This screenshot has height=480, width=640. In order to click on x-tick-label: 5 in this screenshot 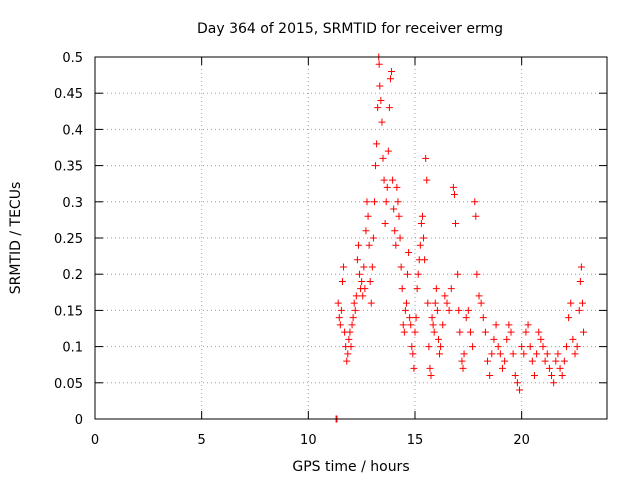, I will do `click(202, 440)`.